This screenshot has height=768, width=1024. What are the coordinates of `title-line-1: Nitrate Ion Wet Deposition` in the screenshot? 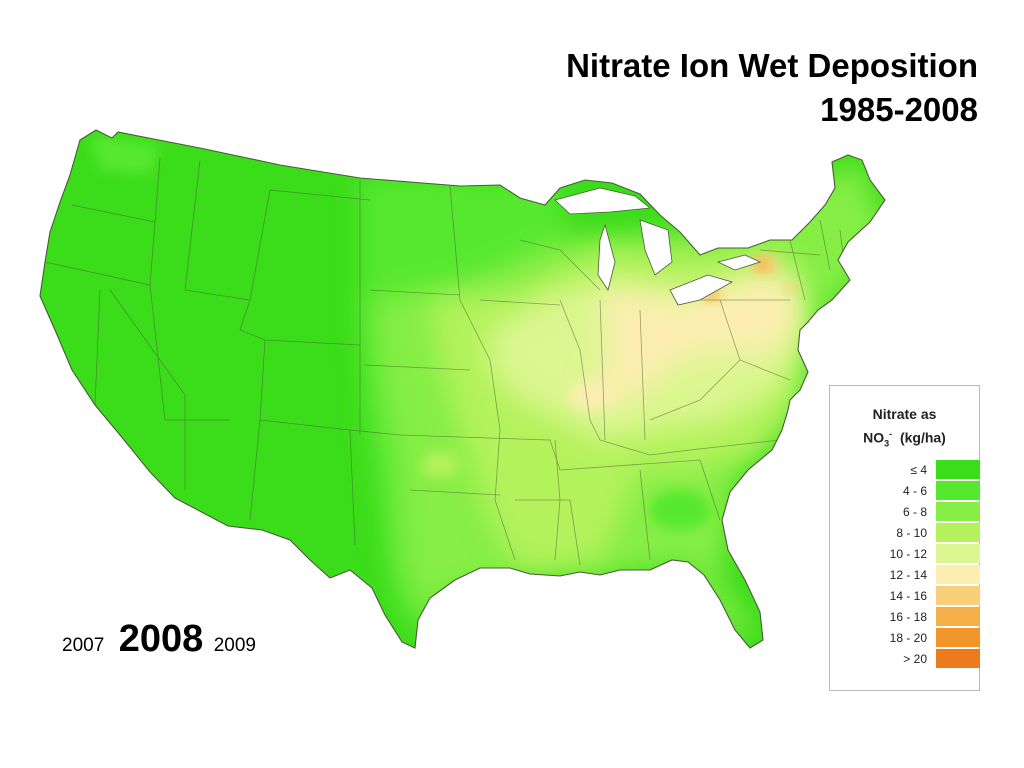 It's located at (772, 65).